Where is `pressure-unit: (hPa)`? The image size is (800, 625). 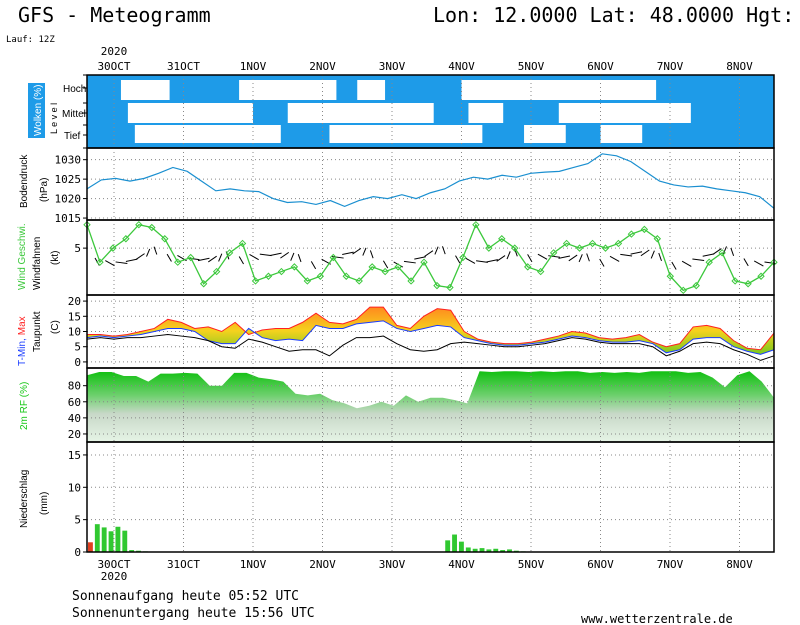 pressure-unit: (hPa) is located at coordinates (44, 190).